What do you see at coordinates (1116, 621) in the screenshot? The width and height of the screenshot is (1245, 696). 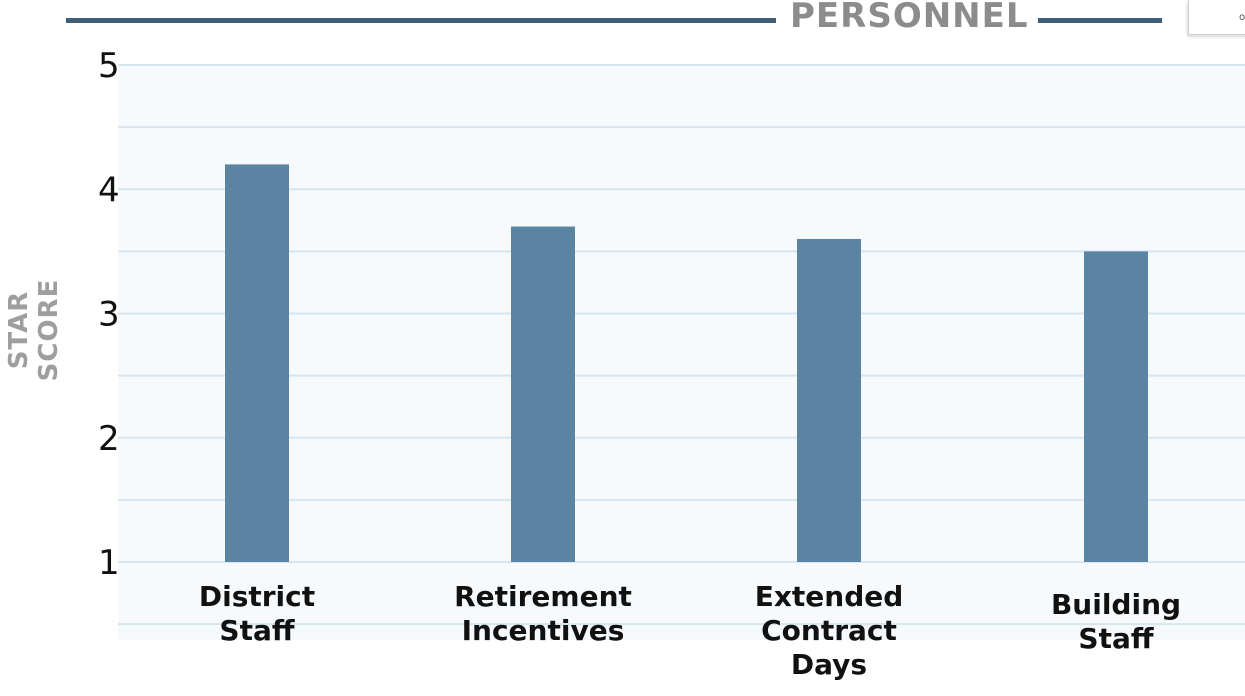 I see `x-category-label: Building Staff` at bounding box center [1116, 621].